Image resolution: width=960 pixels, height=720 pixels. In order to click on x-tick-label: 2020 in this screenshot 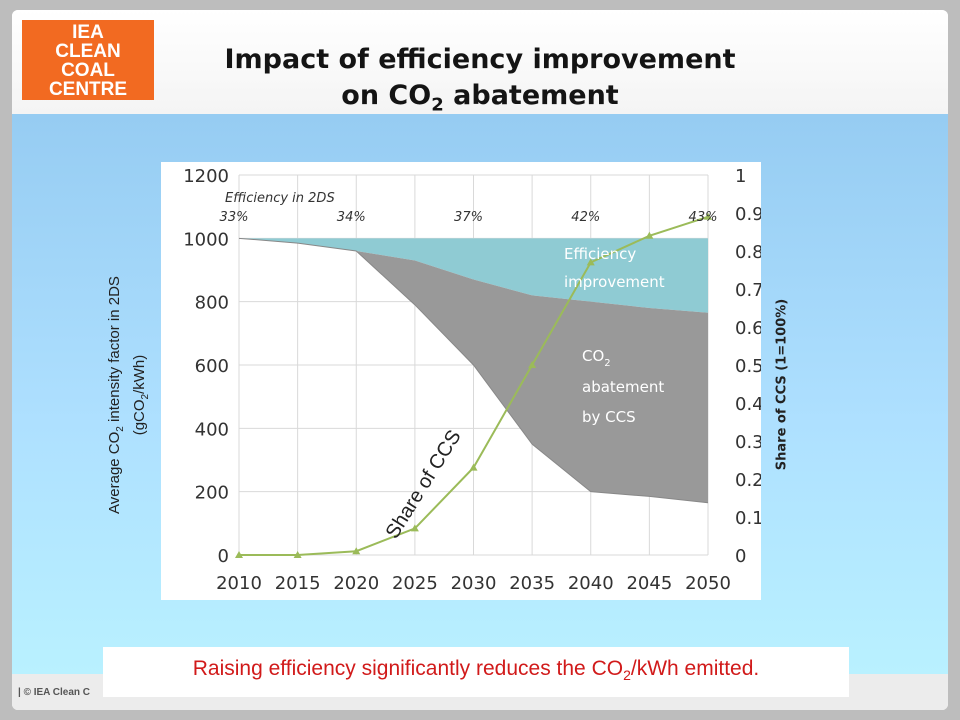, I will do `click(356, 583)`.